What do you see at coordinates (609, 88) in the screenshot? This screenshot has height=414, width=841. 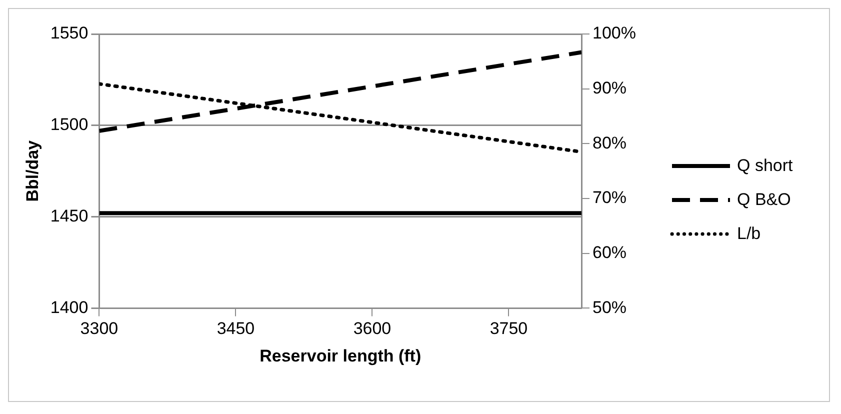 I see `y2-tick-label: 90%` at bounding box center [609, 88].